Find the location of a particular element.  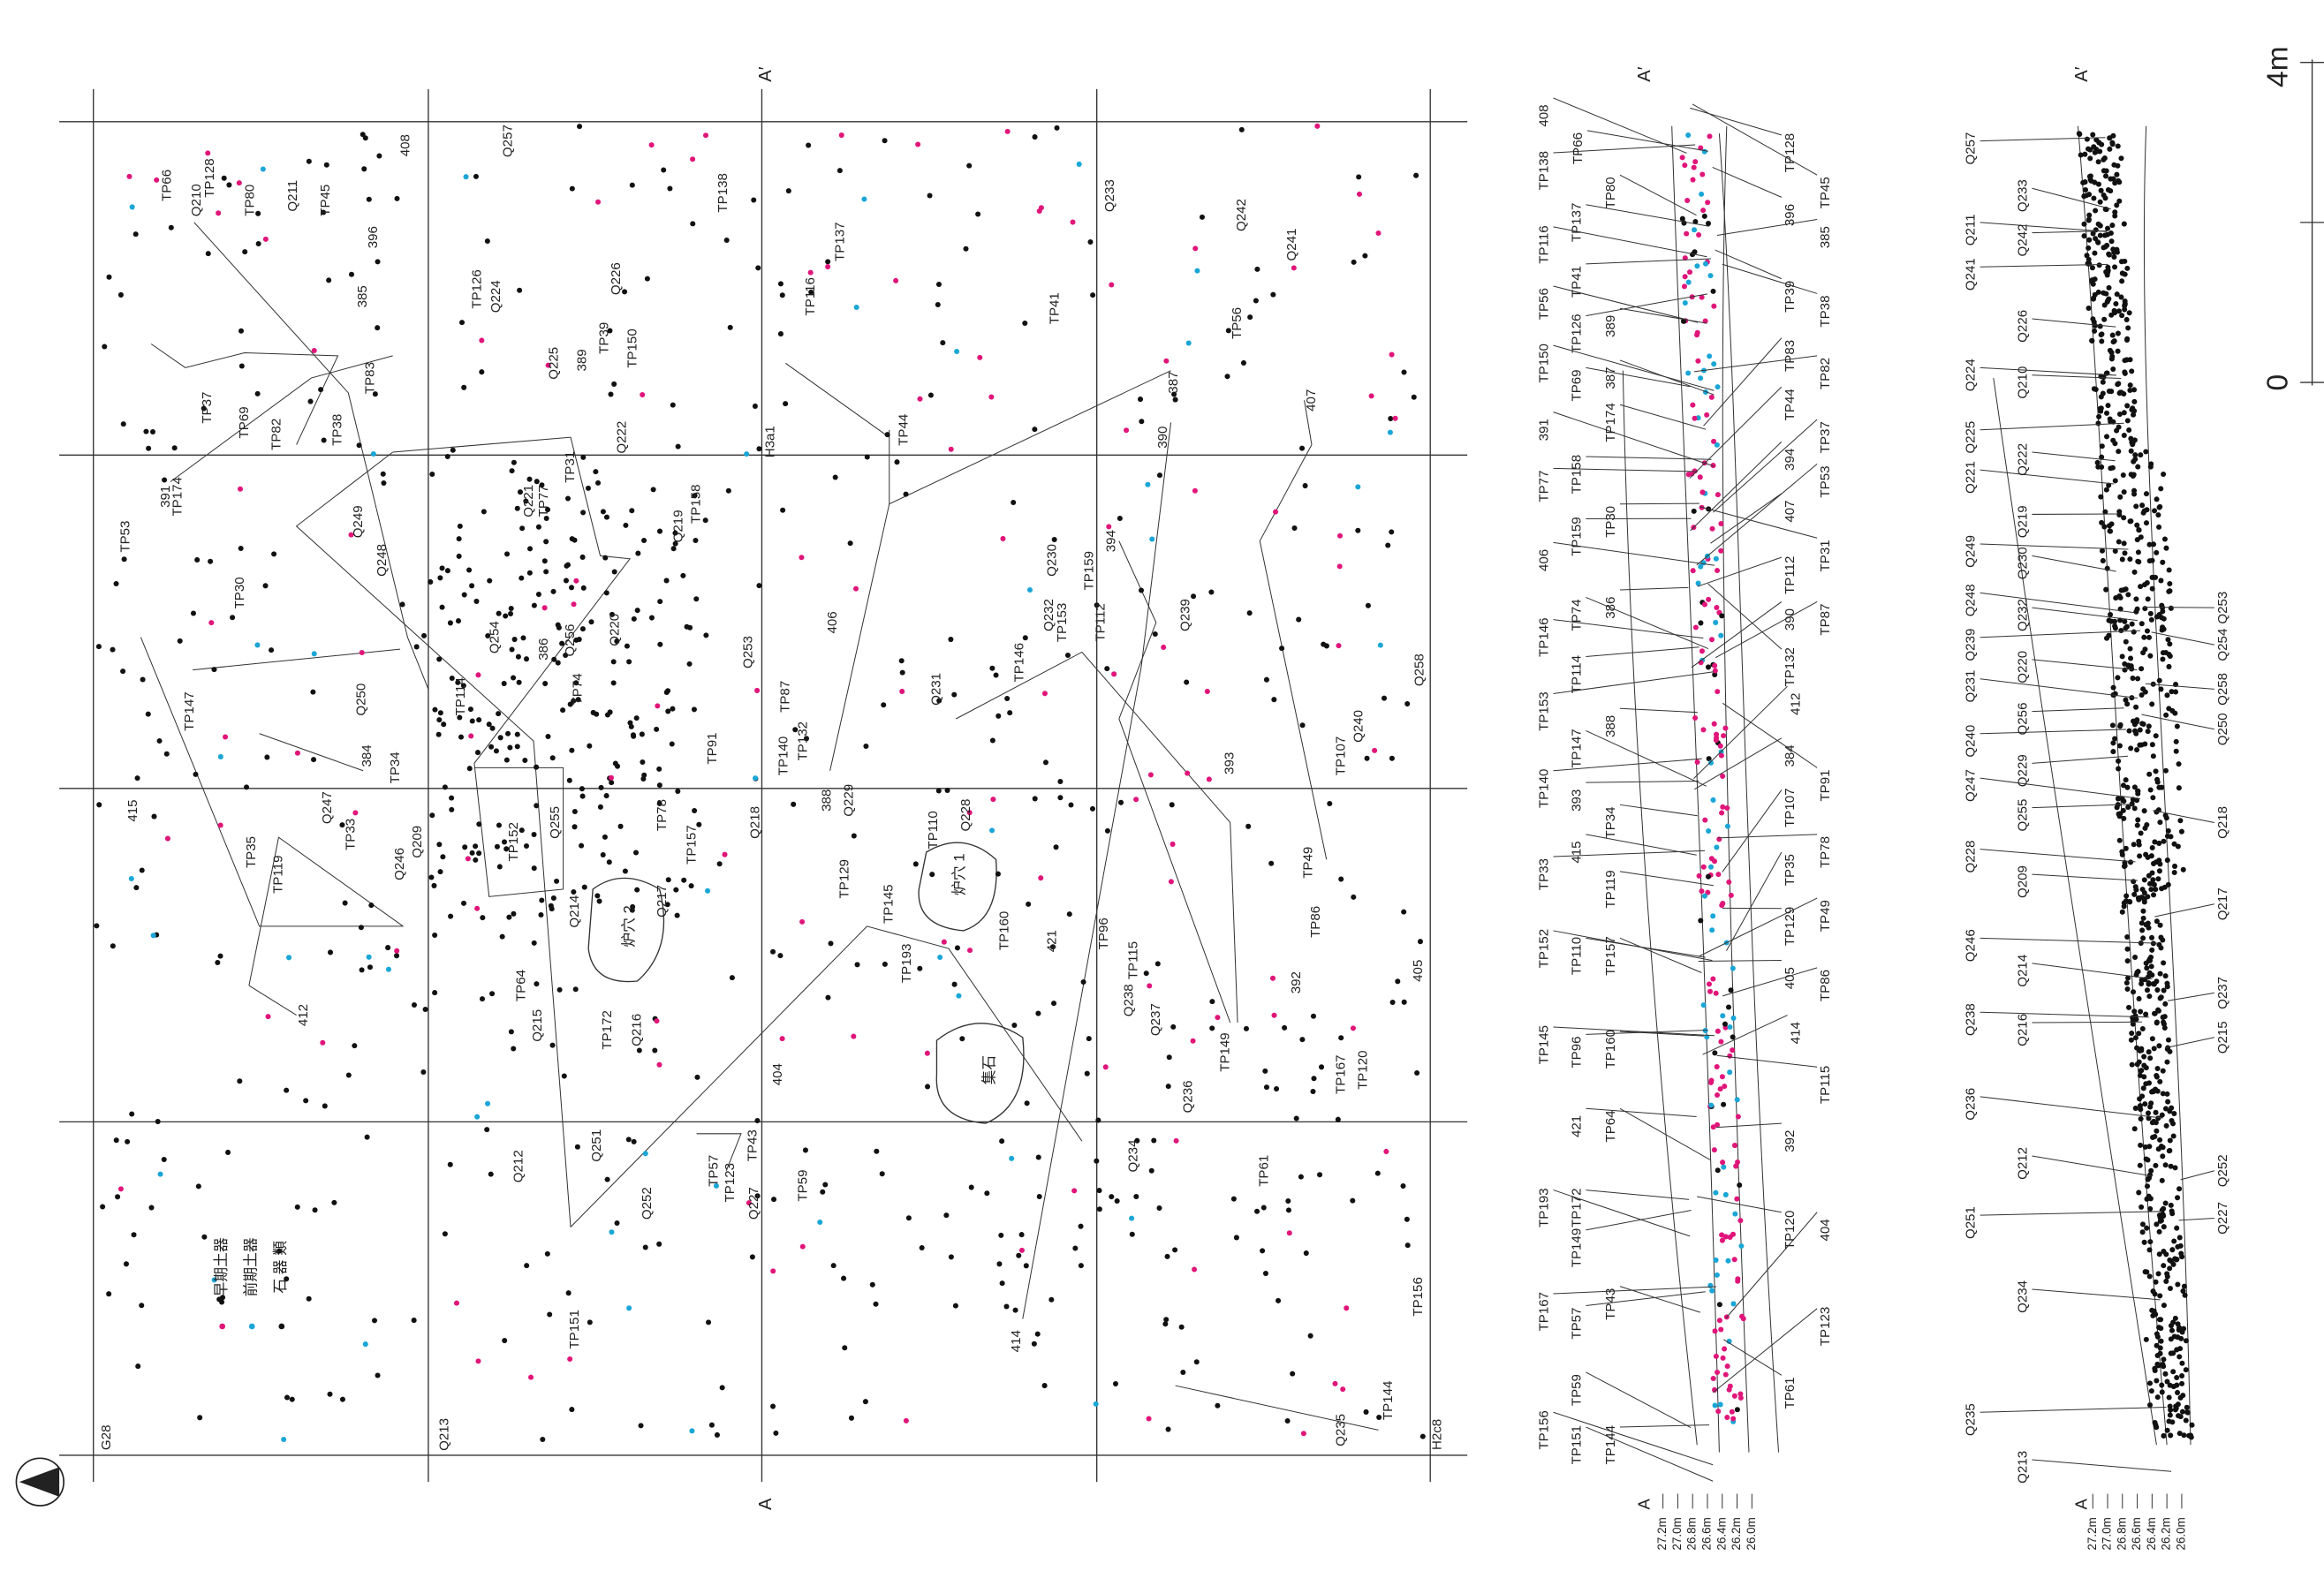

label: Q212 is located at coordinates (2022, 1164).